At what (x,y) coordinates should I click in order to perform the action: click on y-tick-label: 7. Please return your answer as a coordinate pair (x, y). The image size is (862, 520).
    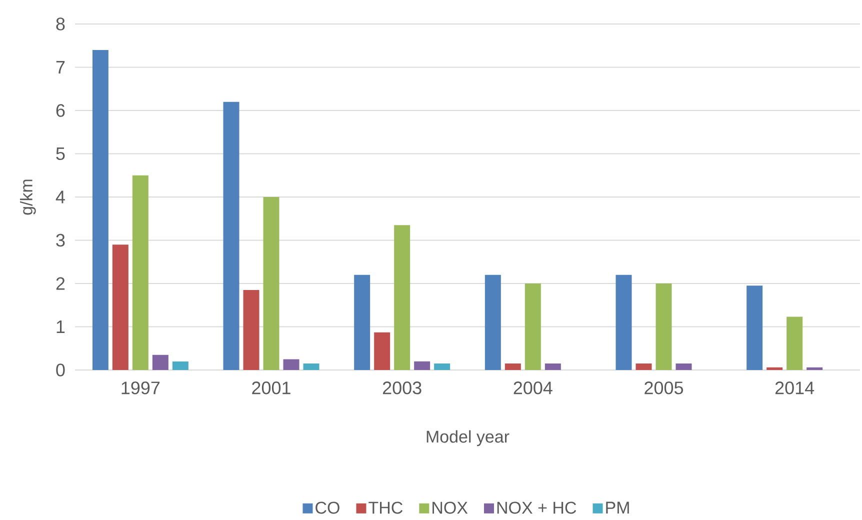
    Looking at the image, I should click on (60, 67).